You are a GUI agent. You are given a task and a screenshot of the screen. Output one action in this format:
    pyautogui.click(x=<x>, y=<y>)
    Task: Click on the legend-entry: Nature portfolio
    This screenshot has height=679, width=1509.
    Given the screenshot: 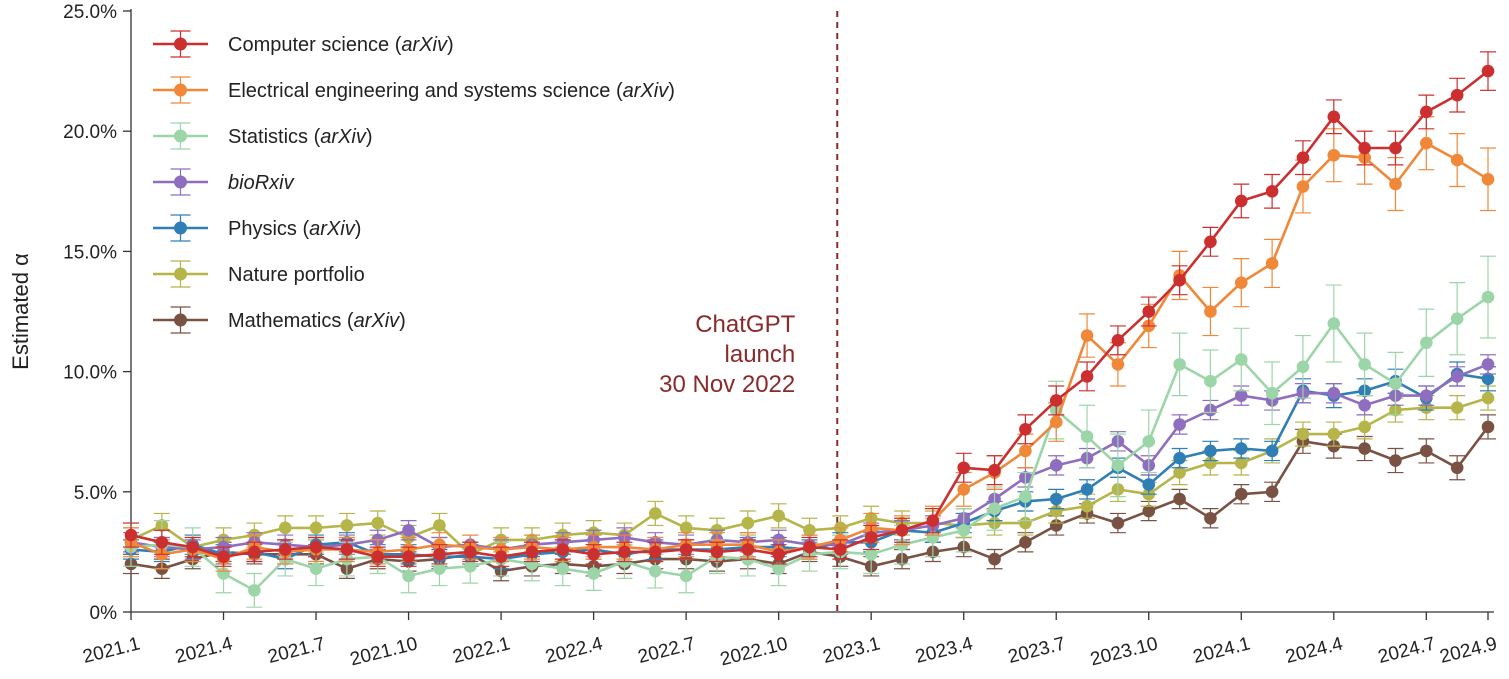 What is the action you would take?
    pyautogui.click(x=259, y=274)
    